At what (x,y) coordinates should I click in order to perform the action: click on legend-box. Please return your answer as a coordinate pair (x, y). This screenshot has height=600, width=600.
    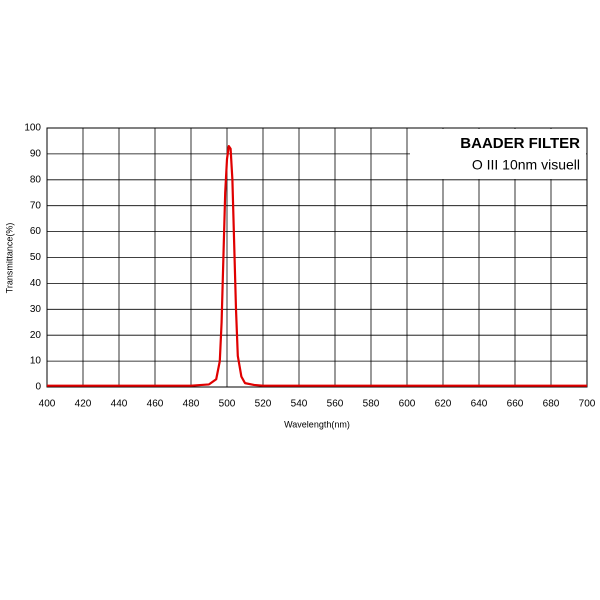
    Looking at the image, I should click on (498, 154).